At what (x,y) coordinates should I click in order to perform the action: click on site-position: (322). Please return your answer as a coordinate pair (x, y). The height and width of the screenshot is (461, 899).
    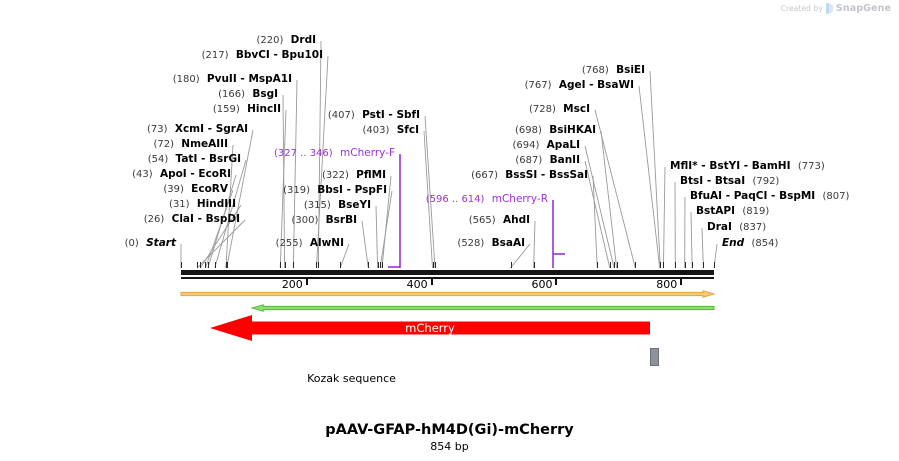
    Looking at the image, I should click on (335, 175).